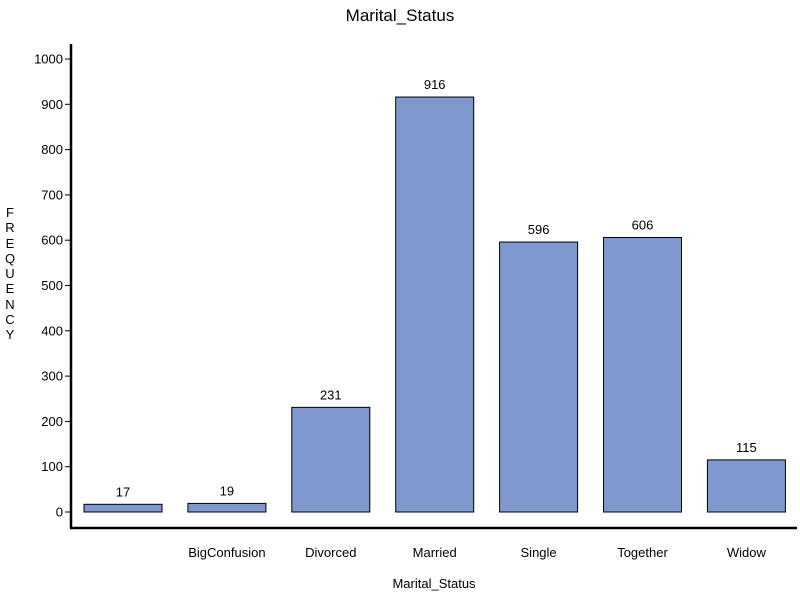 The width and height of the screenshot is (800, 600). What do you see at coordinates (434, 583) in the screenshot?
I see `x-axis-label: Marital_Status` at bounding box center [434, 583].